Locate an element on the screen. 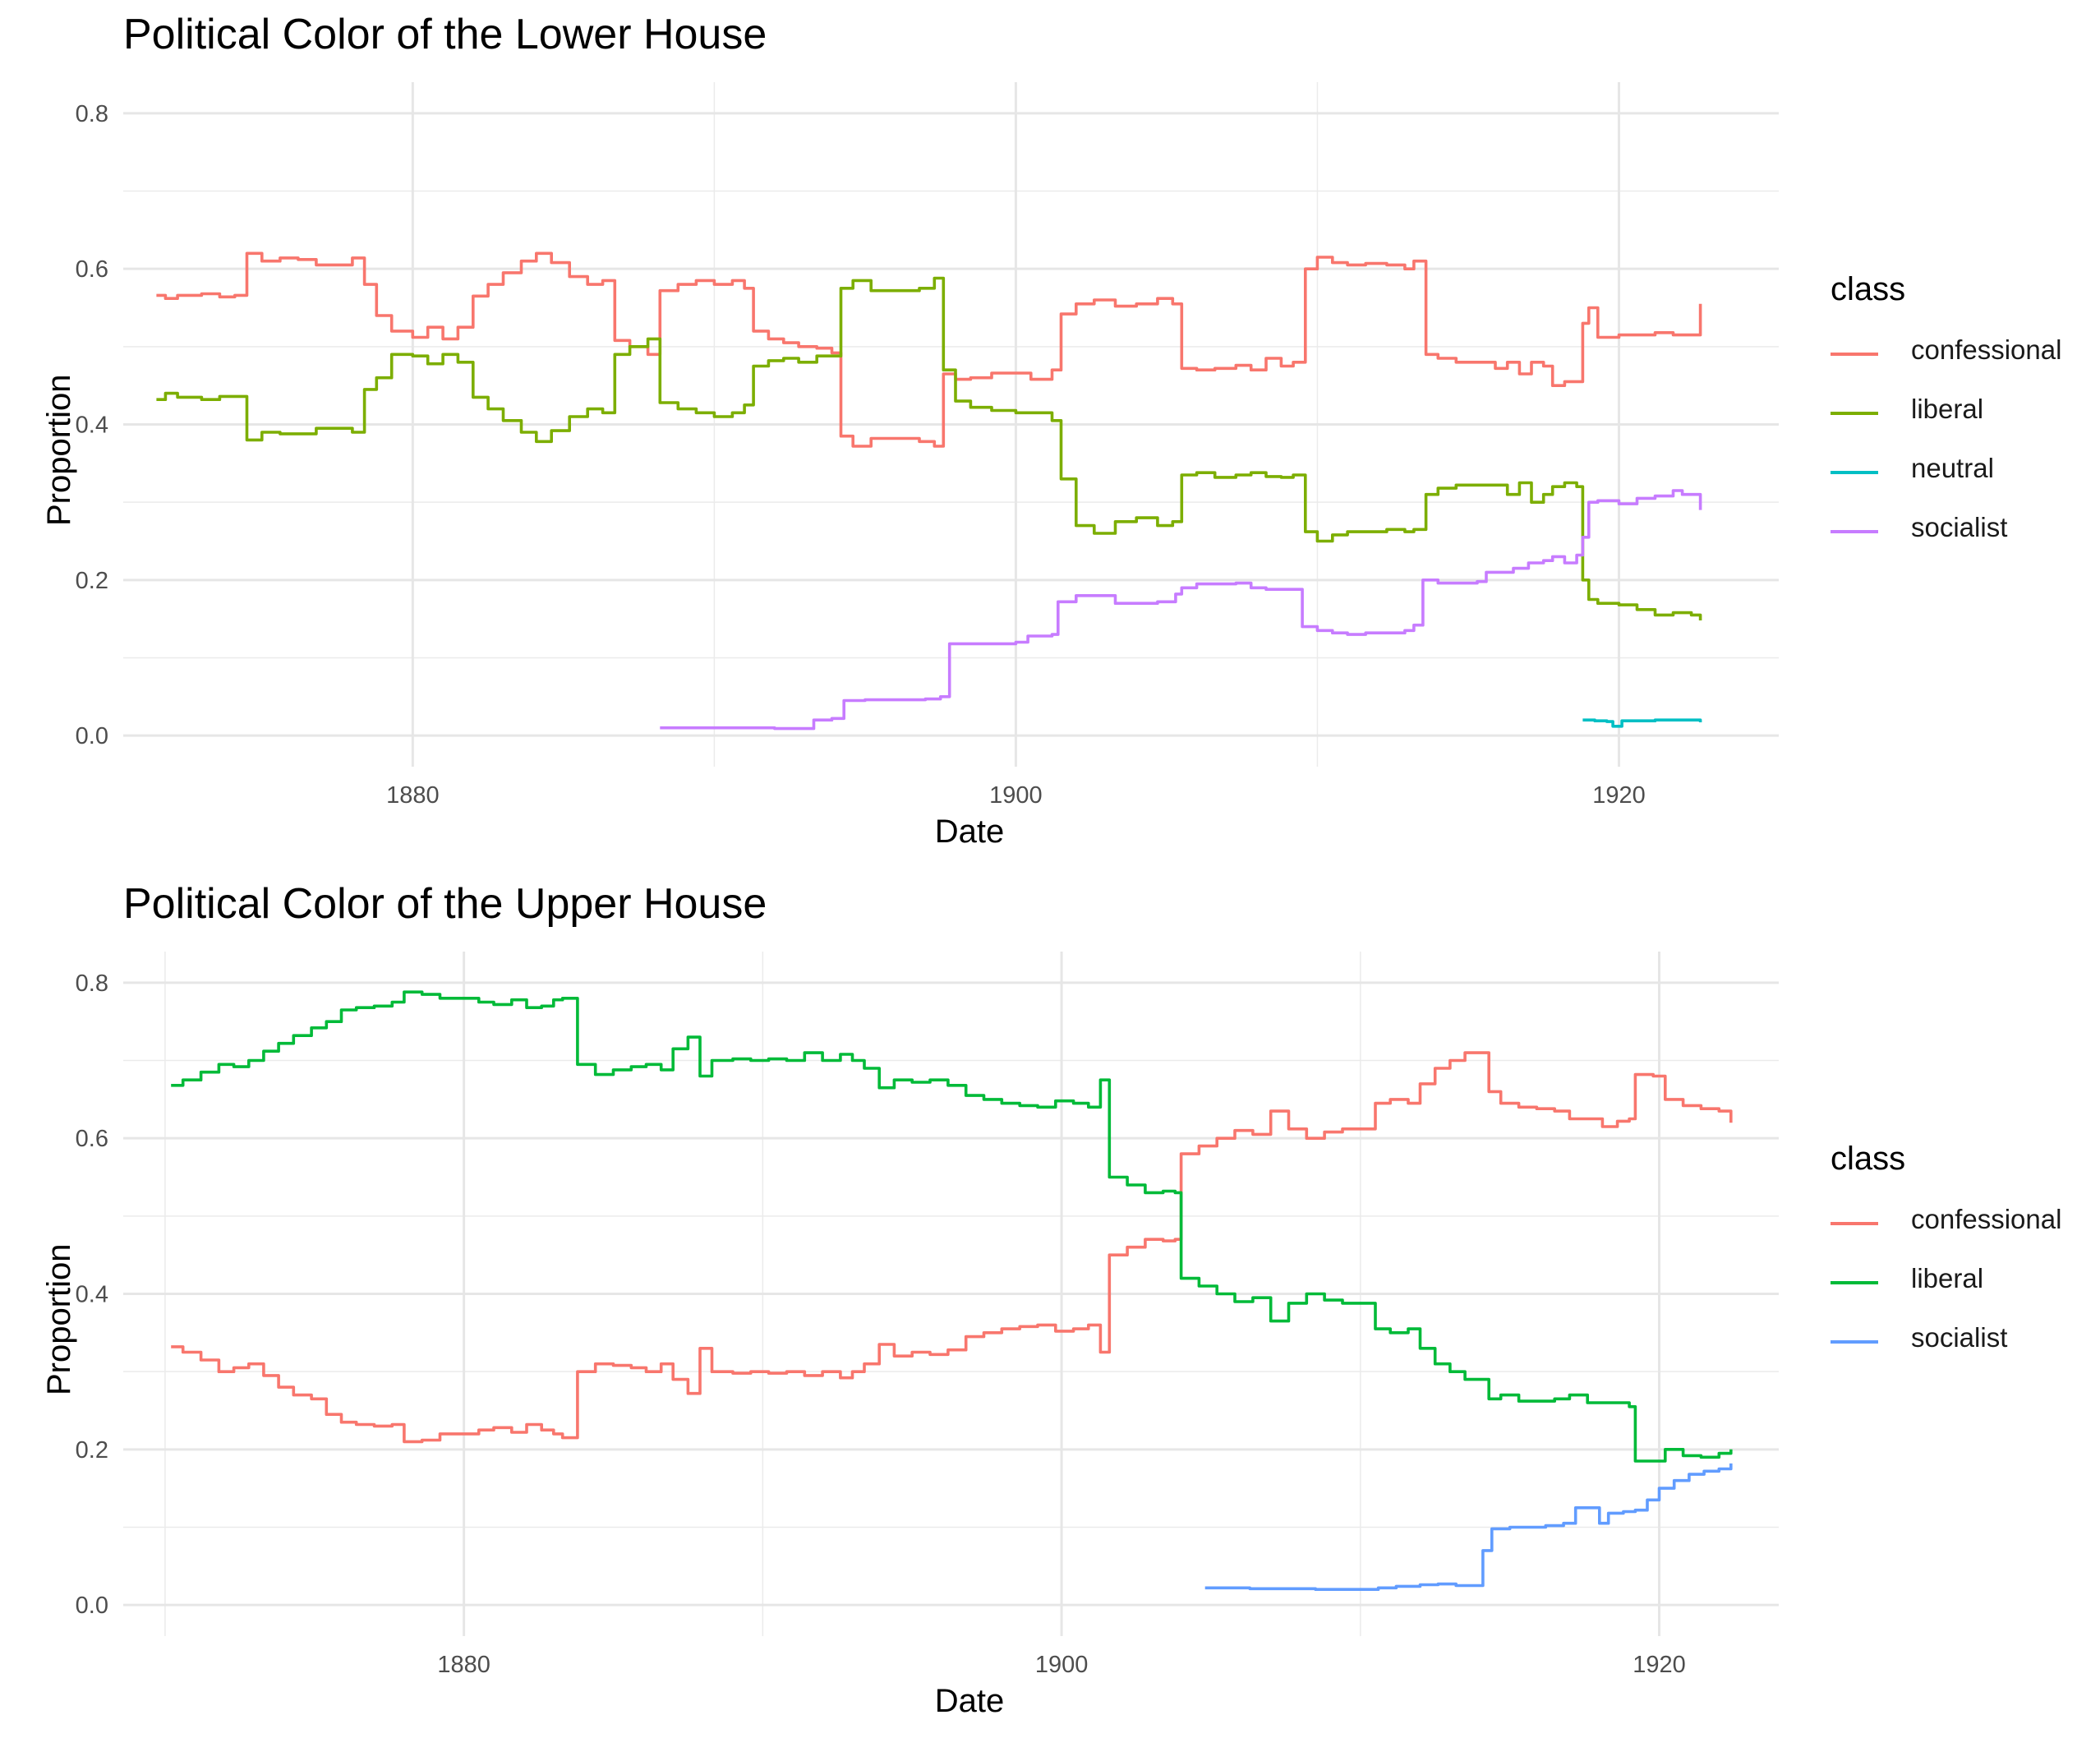 The width and height of the screenshot is (2100, 1738). legend-item-neutral: neutral is located at coordinates (1912, 472).